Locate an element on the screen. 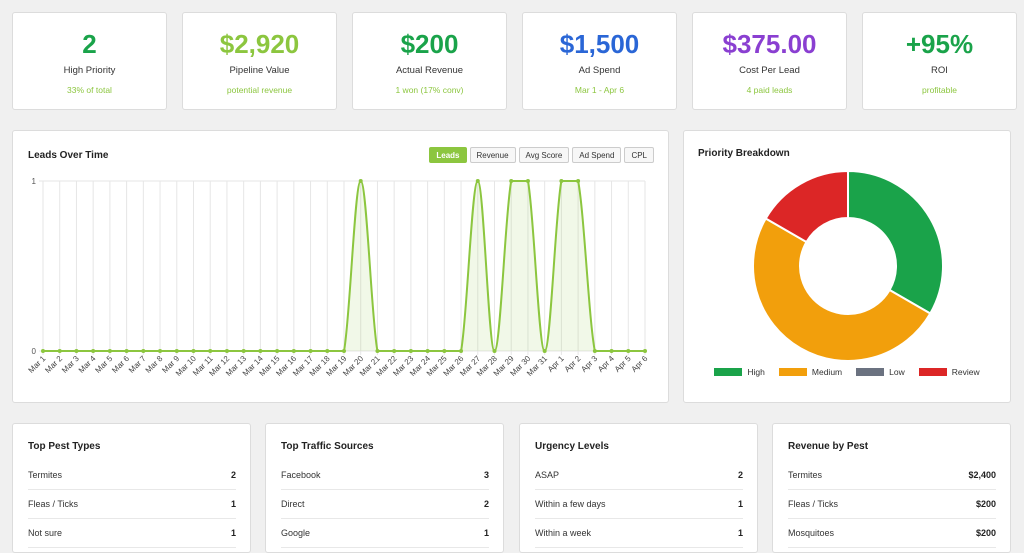 This screenshot has width=1024, height=553. list-title: Revenue by Pest is located at coordinates (828, 446).